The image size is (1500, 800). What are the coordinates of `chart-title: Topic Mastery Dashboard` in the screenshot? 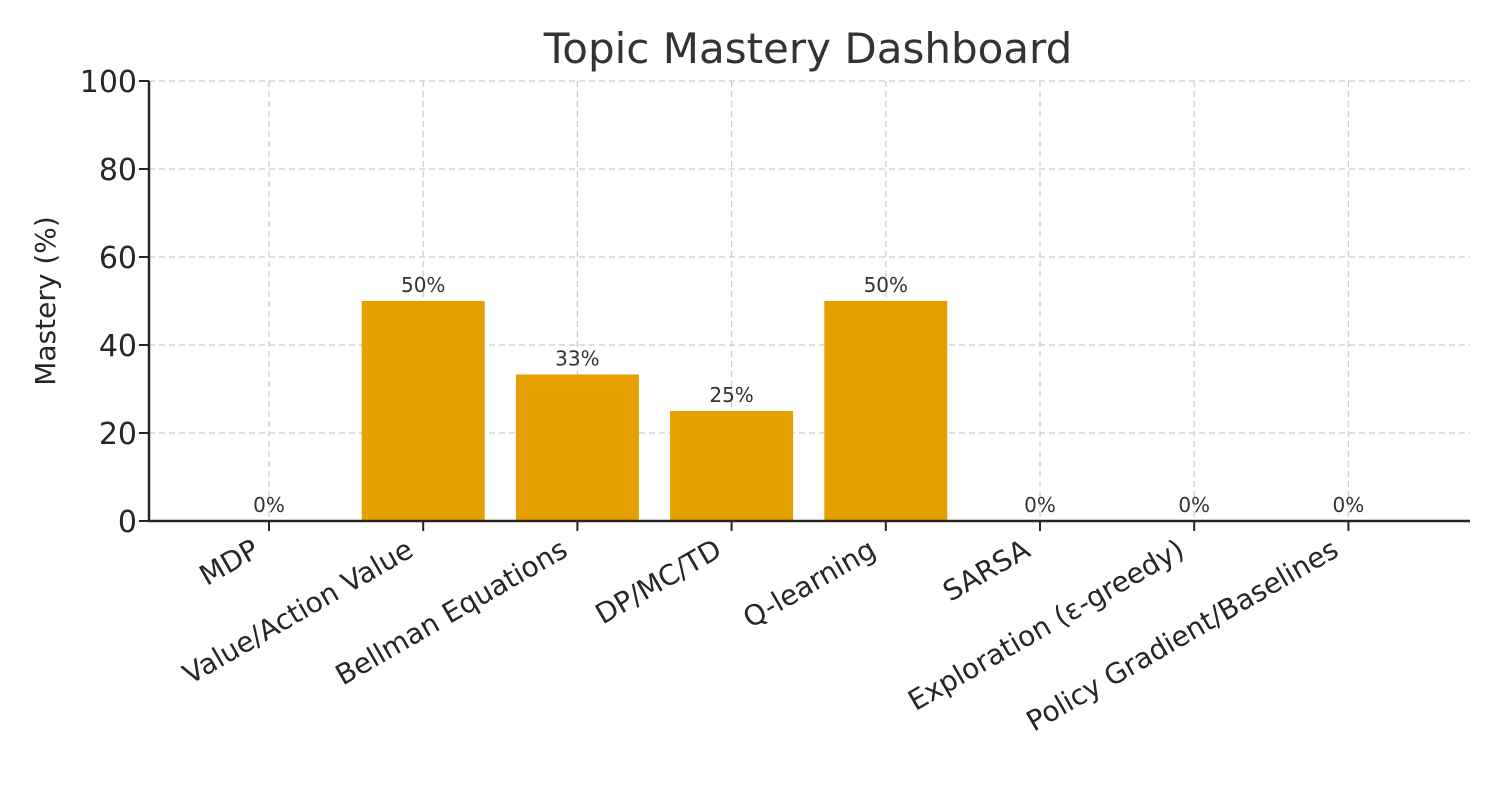 It's located at (808, 48).